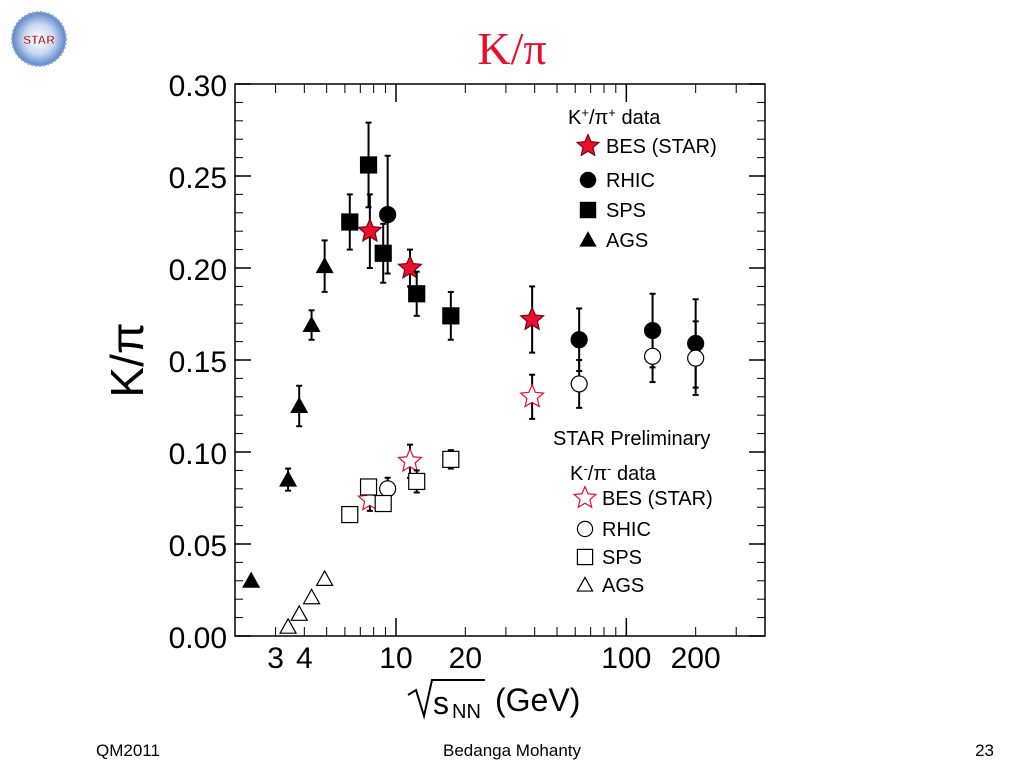 This screenshot has height=768, width=1024. What do you see at coordinates (198, 638) in the screenshot?
I see `y-tick-label: 0.00` at bounding box center [198, 638].